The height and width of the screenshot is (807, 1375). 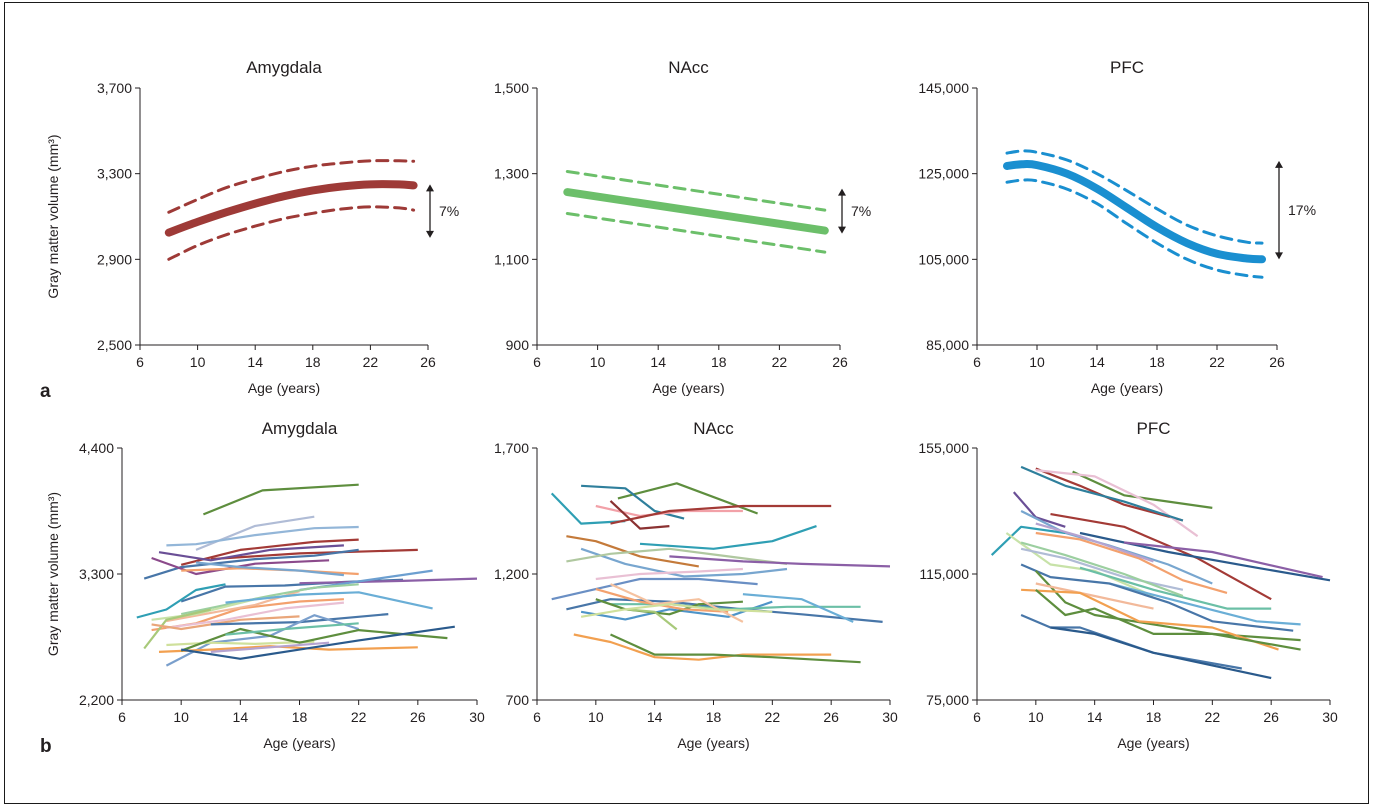 I want to click on range-arrow-head-down, so click(x=430, y=234).